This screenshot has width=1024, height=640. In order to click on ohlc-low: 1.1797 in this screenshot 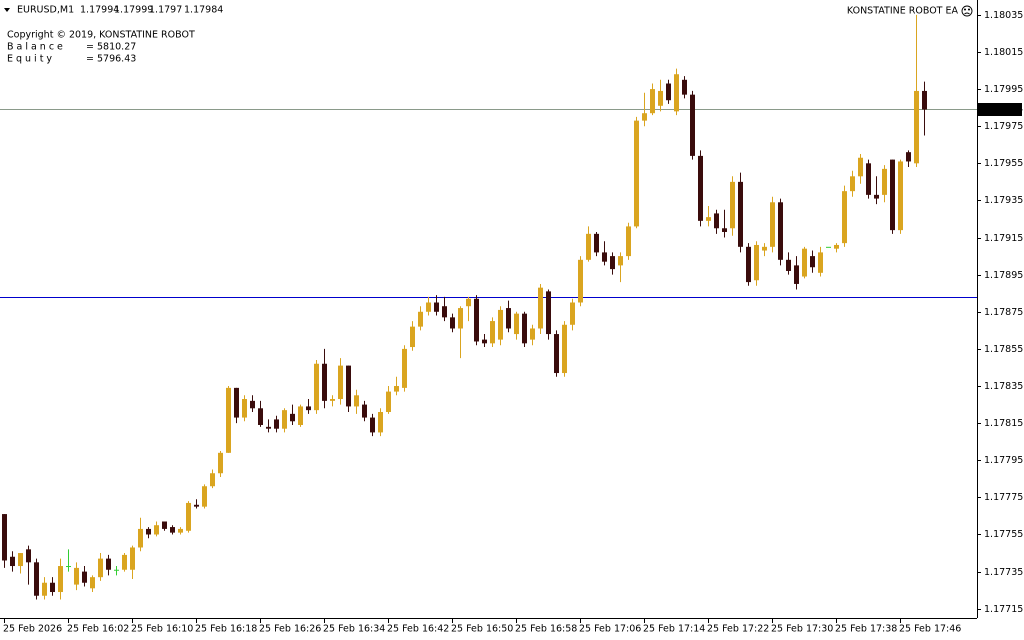, I will do `click(165, 10)`.